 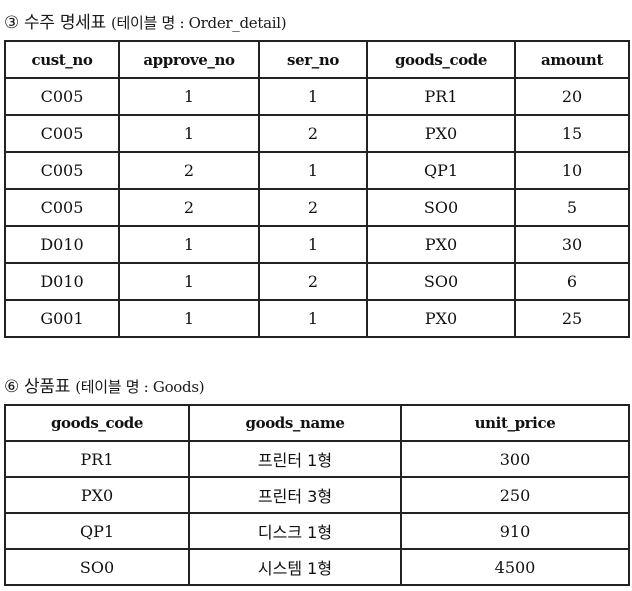 What do you see at coordinates (62, 318) in the screenshot?
I see `cust-no-cell: G001` at bounding box center [62, 318].